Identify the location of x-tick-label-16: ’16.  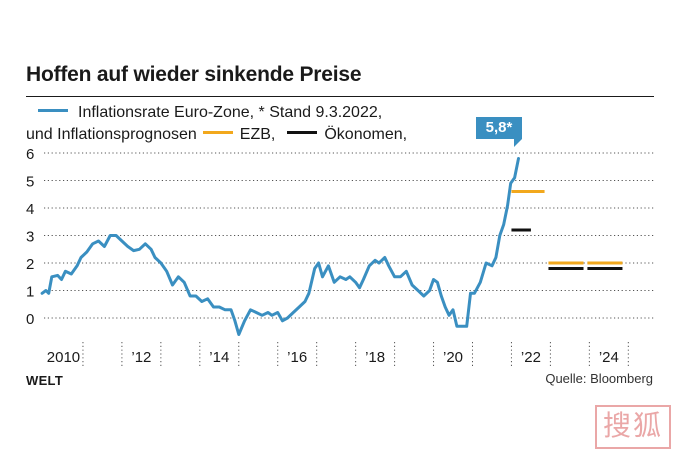
(297, 357).